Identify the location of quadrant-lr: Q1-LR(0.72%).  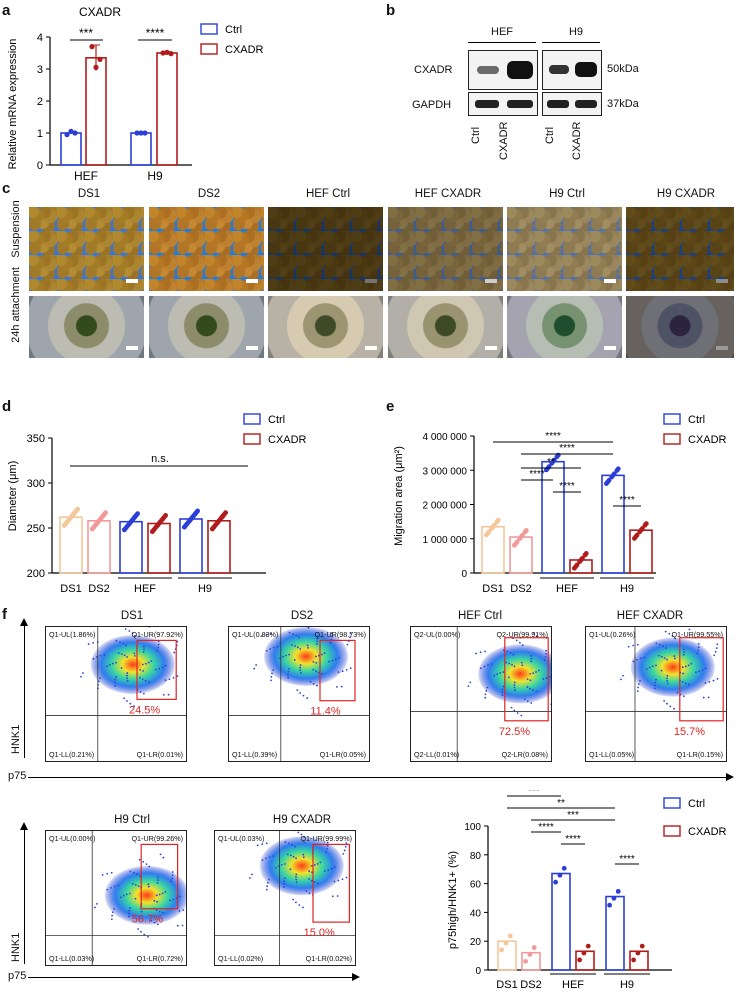
(160, 958).